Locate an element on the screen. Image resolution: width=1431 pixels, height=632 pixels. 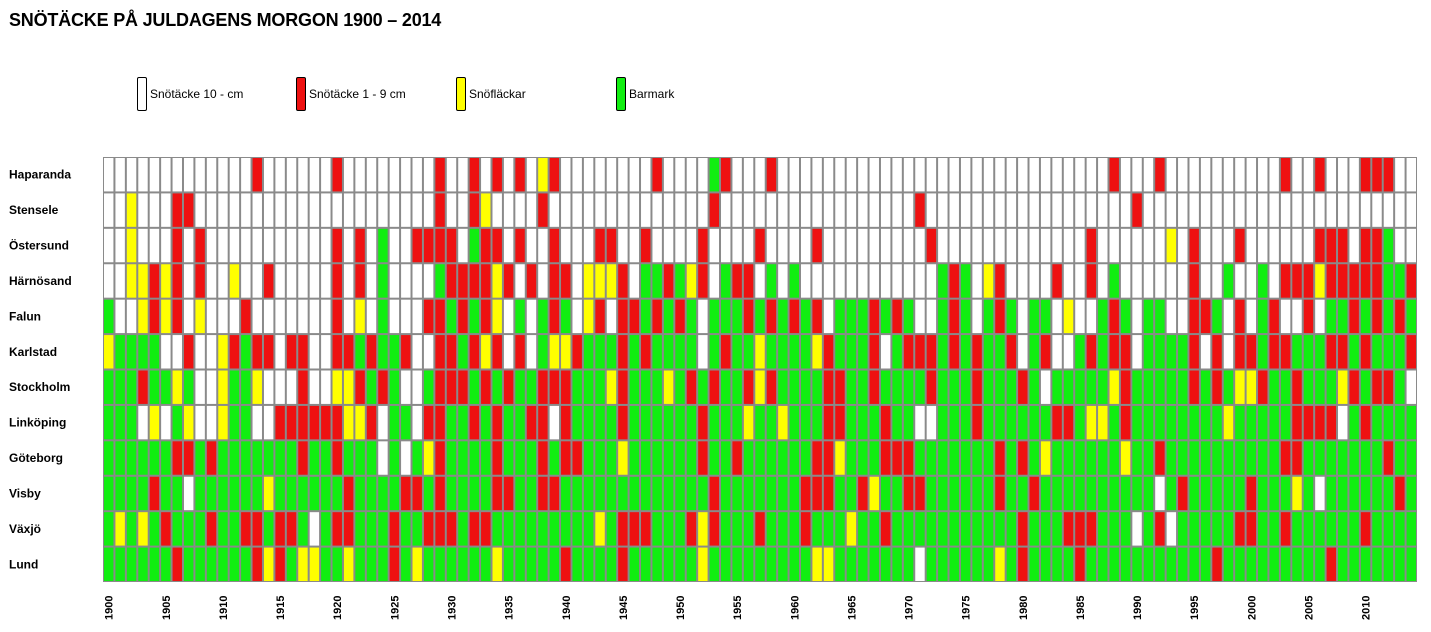
heatmap-cell: Växjö 1942: Barmark is located at coordinates (588, 529).